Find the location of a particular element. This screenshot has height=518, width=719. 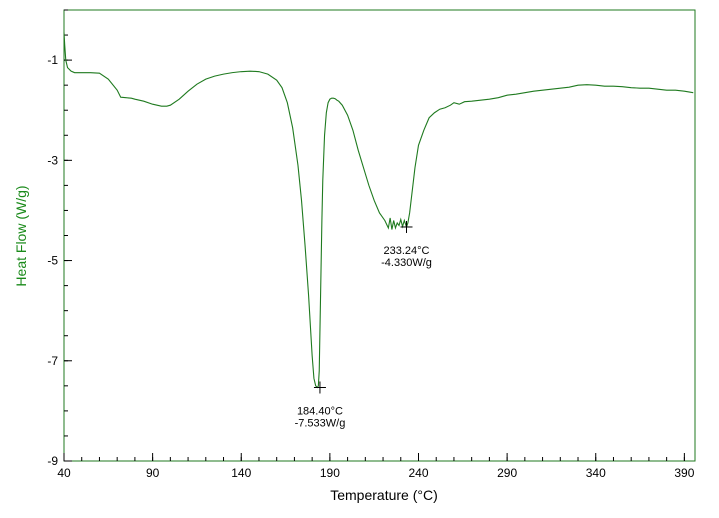

x-tick-label: 140 is located at coordinates (241, 473).